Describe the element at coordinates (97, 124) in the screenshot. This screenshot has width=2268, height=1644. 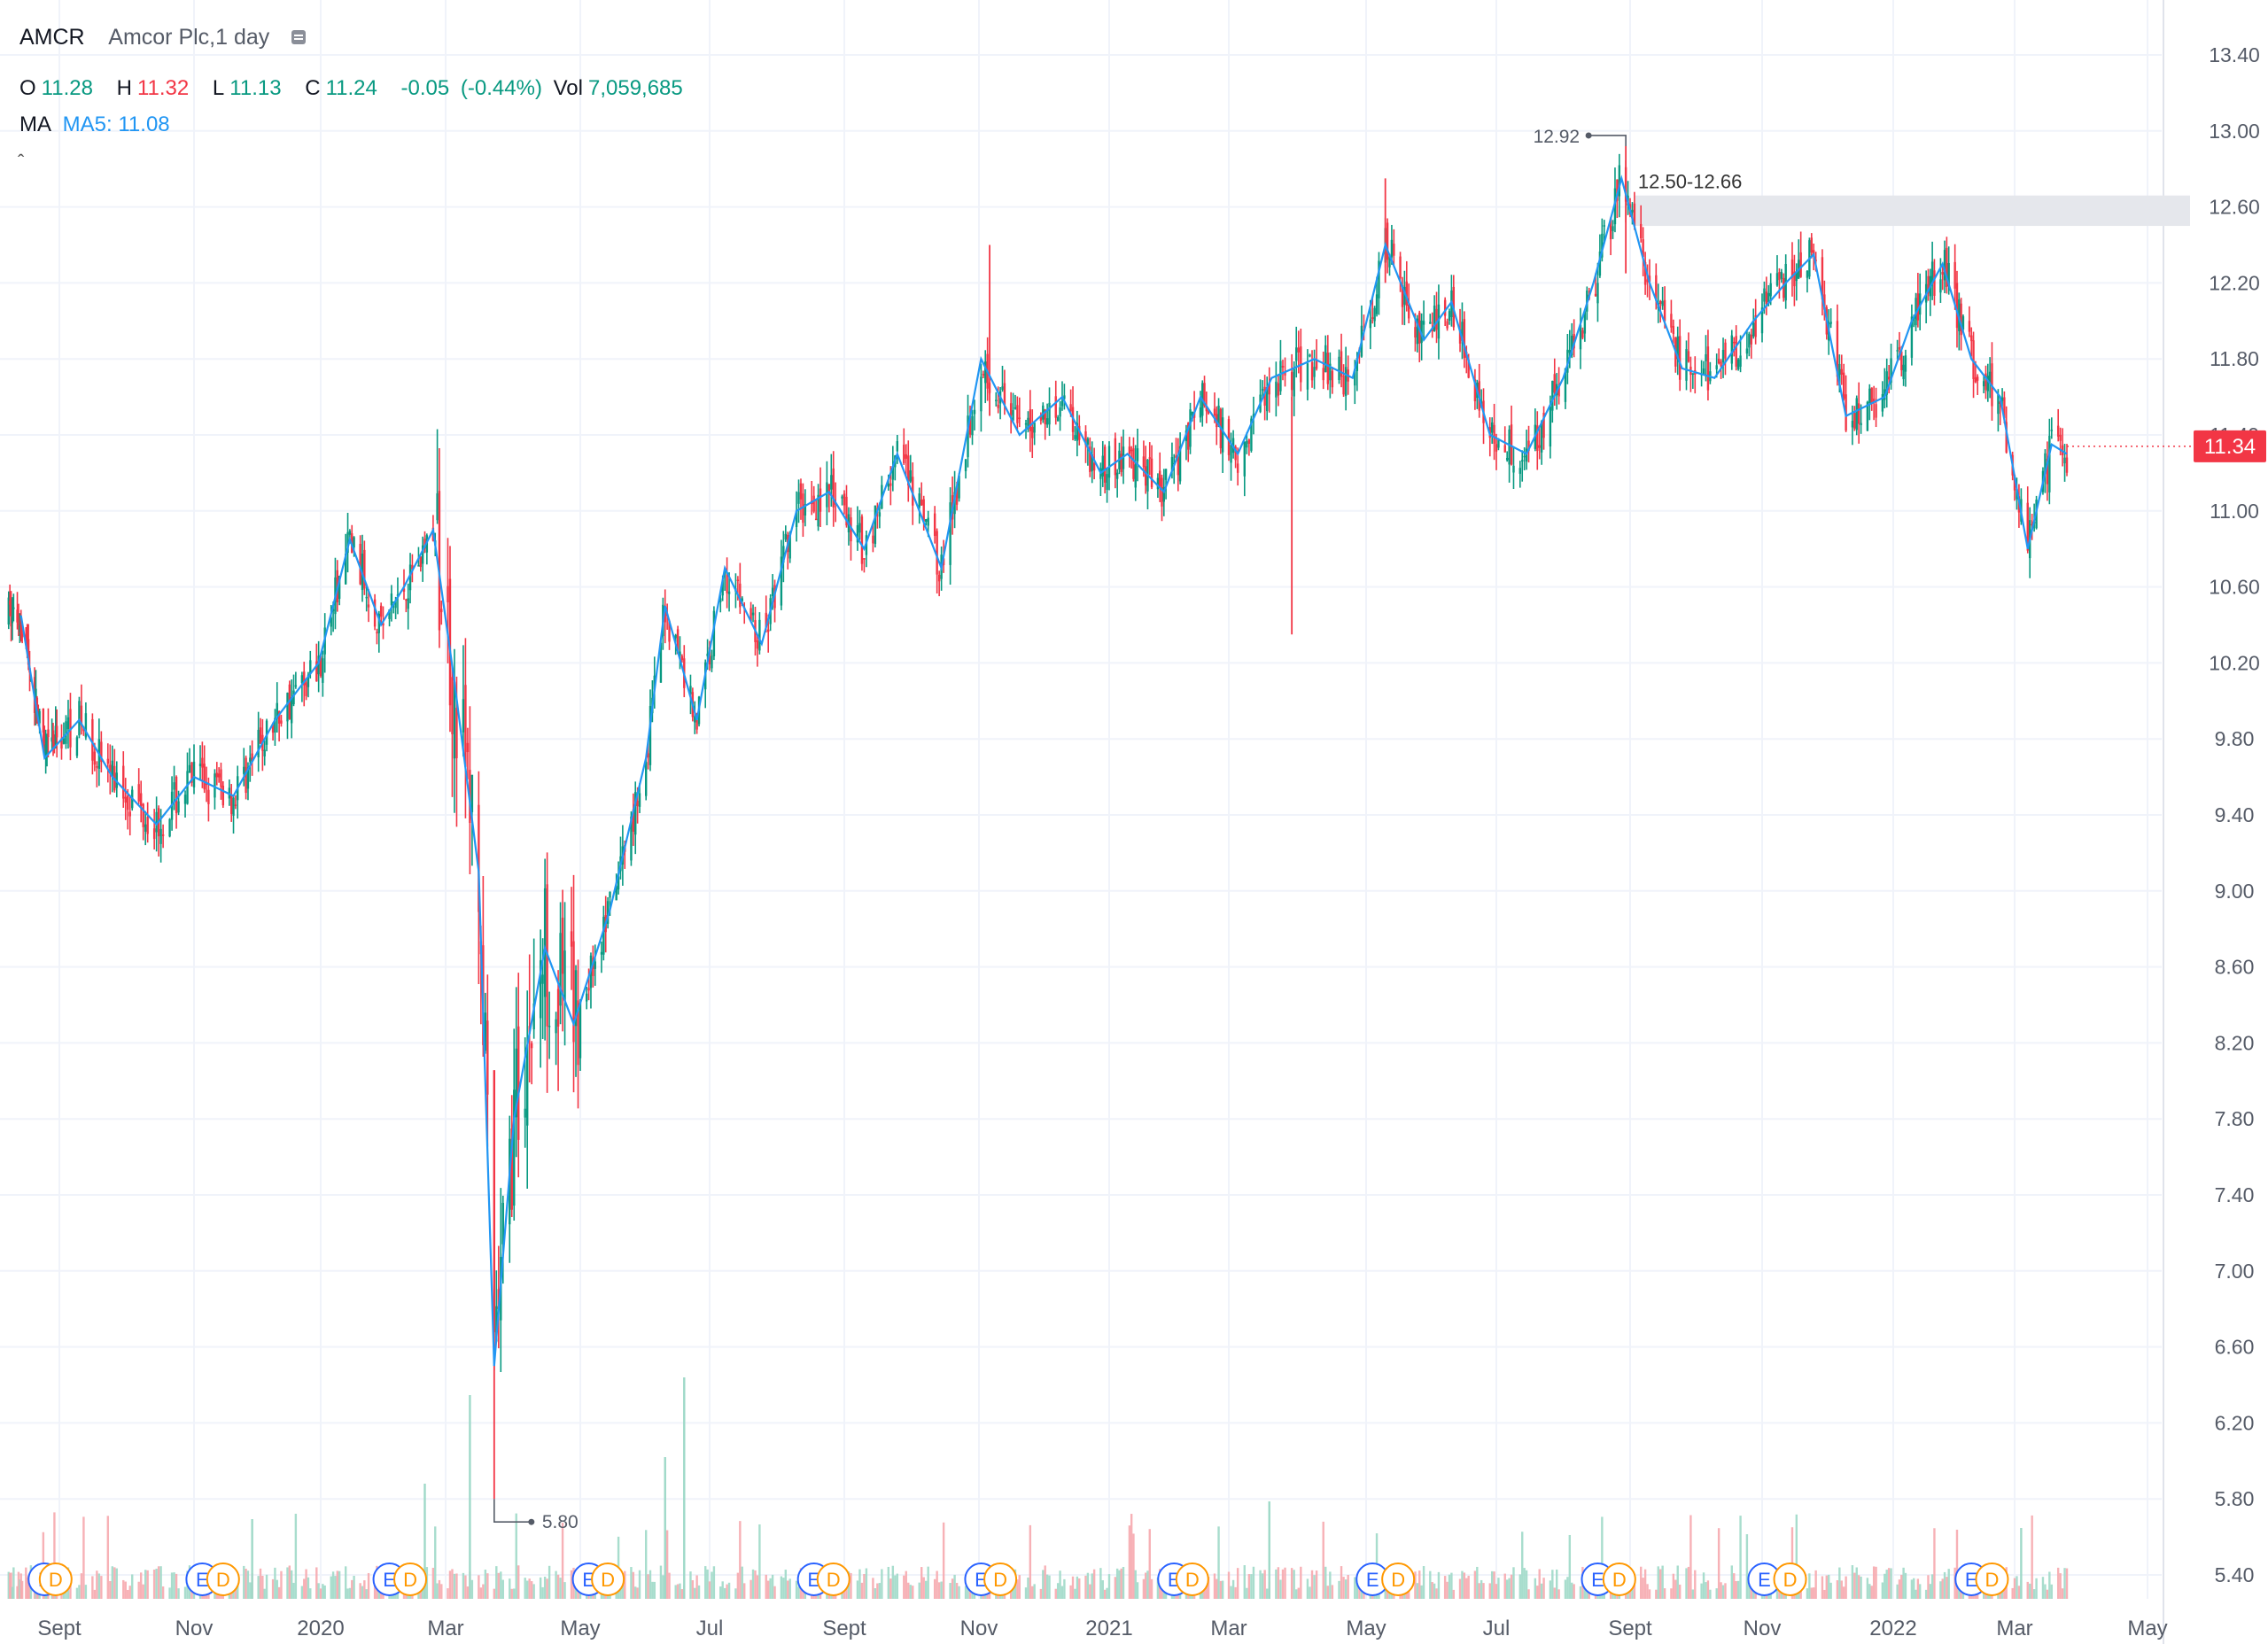
I see `ma-legend: MA MA5: 11.08` at that location.